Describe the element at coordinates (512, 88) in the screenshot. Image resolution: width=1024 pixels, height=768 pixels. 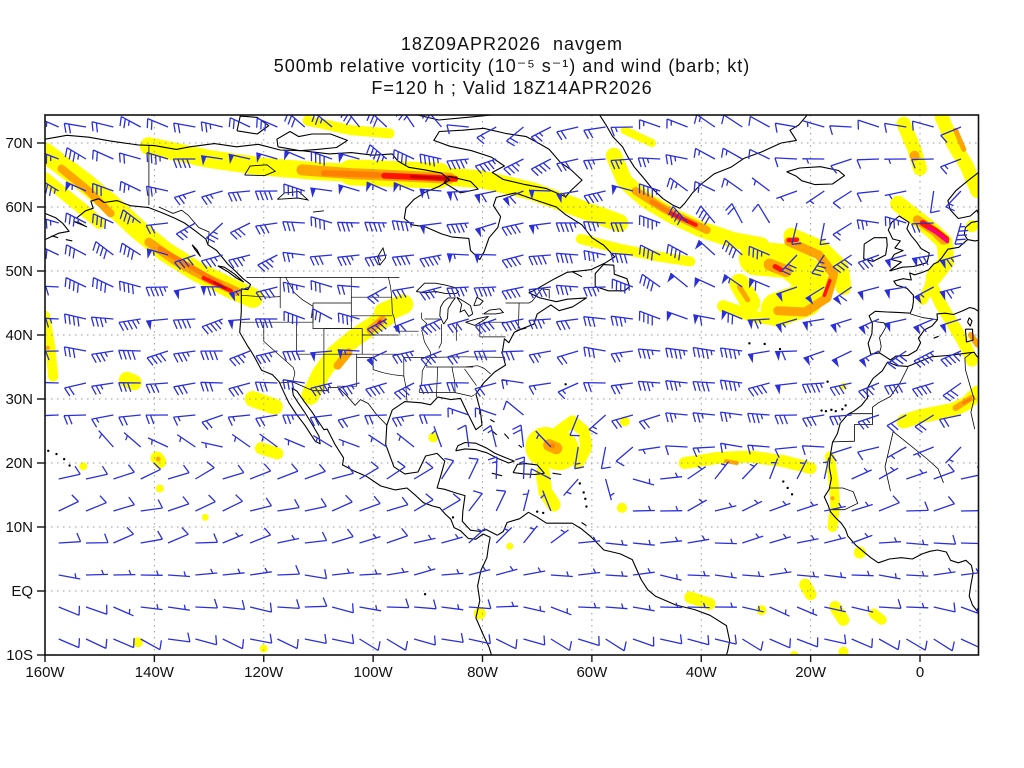
I see `chart-title-valid: F=120 h ; Valid 18Z14APR2026` at that location.